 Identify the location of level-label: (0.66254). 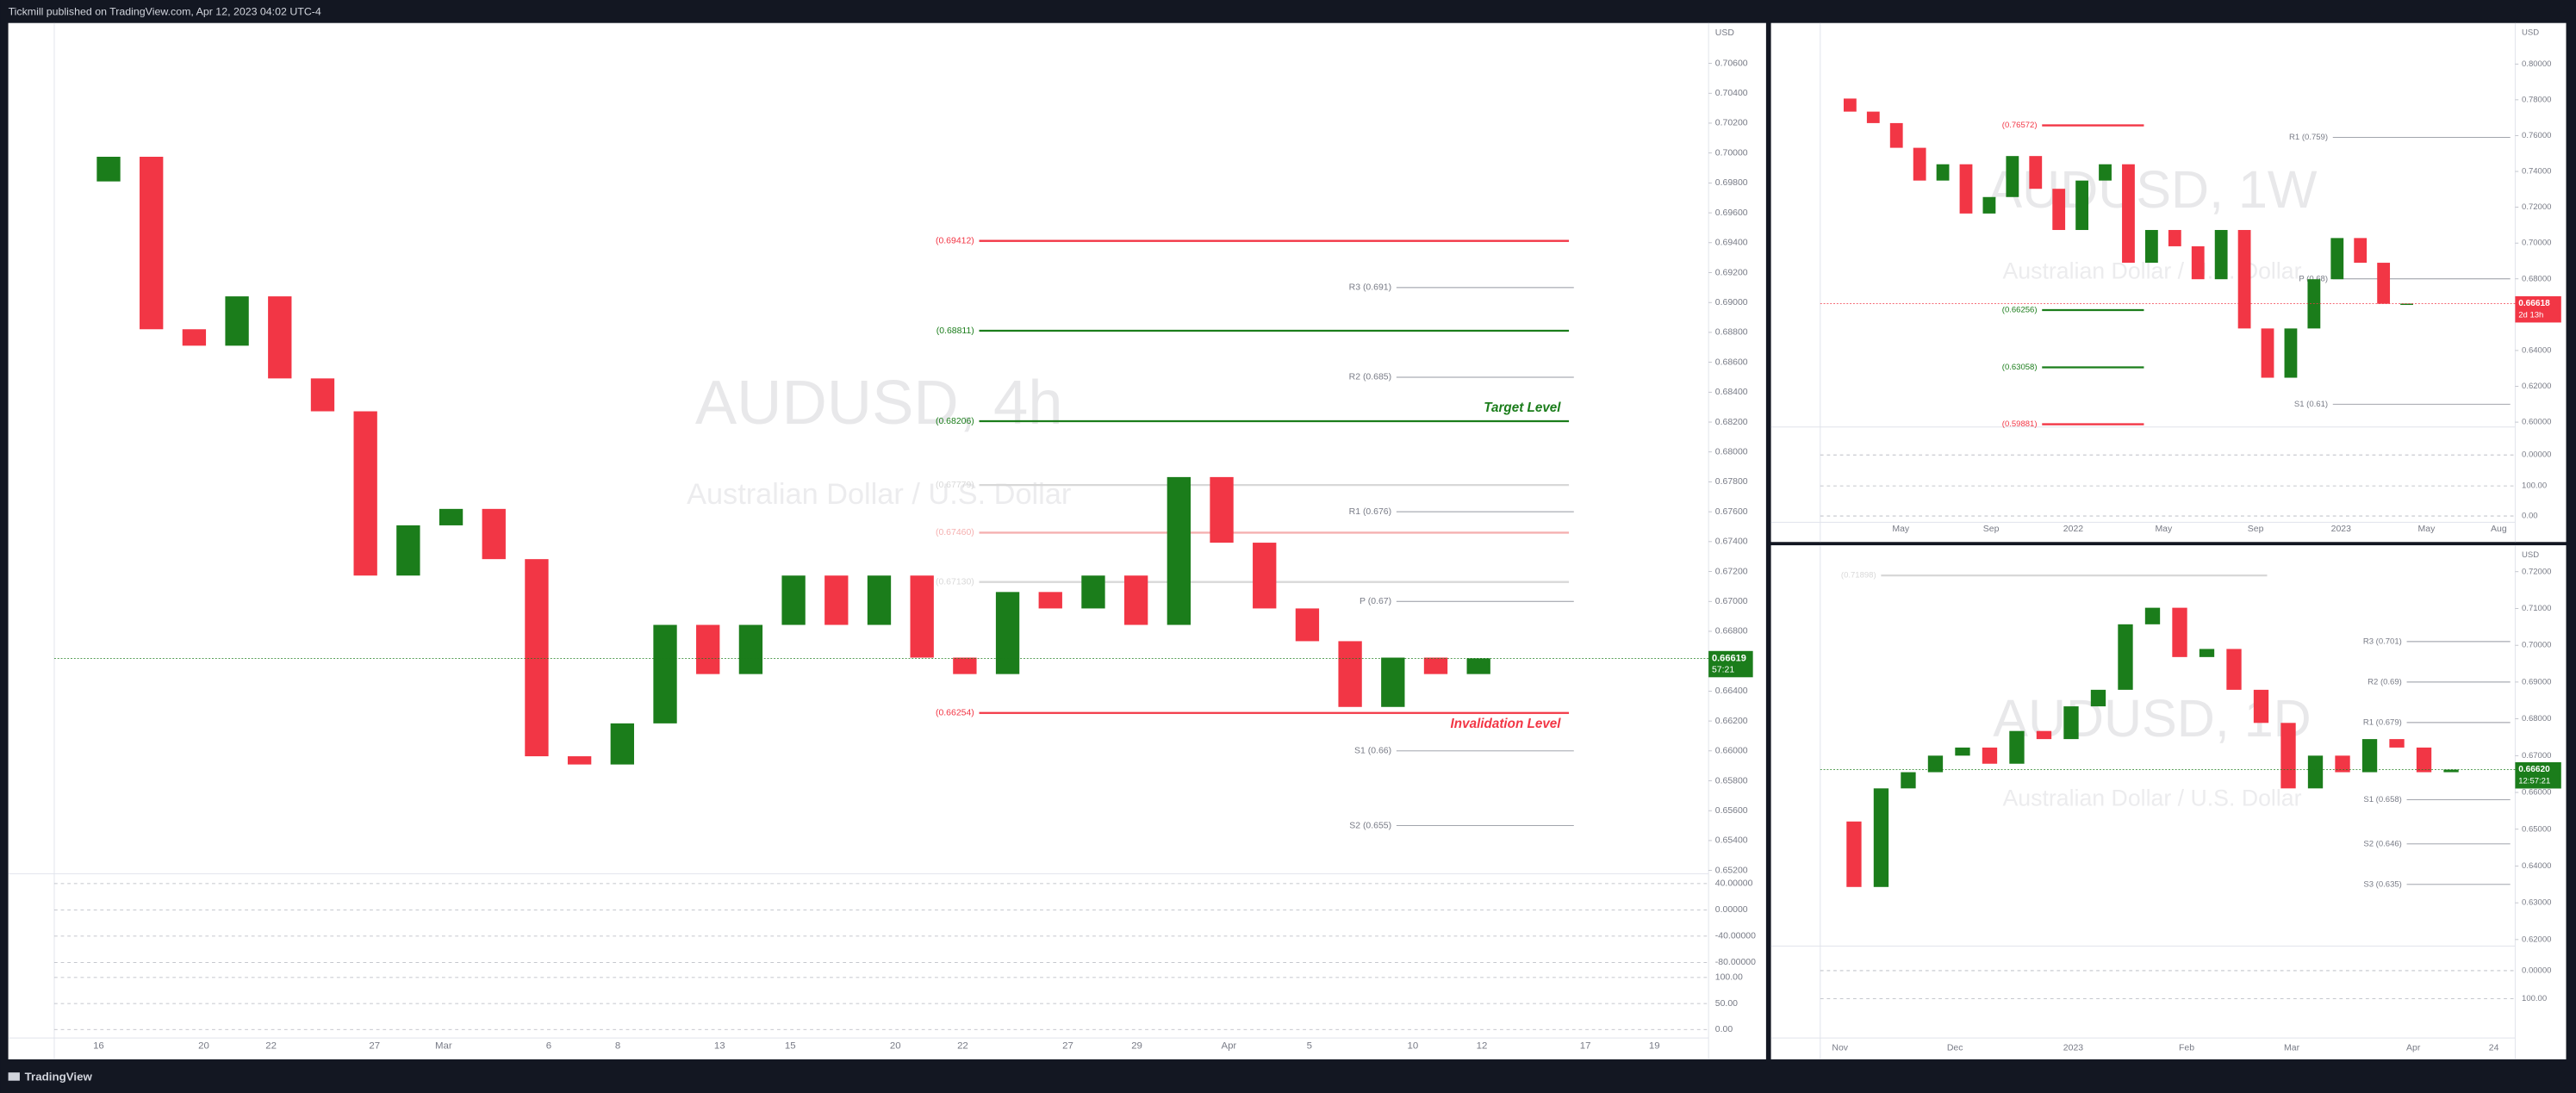
(955, 712).